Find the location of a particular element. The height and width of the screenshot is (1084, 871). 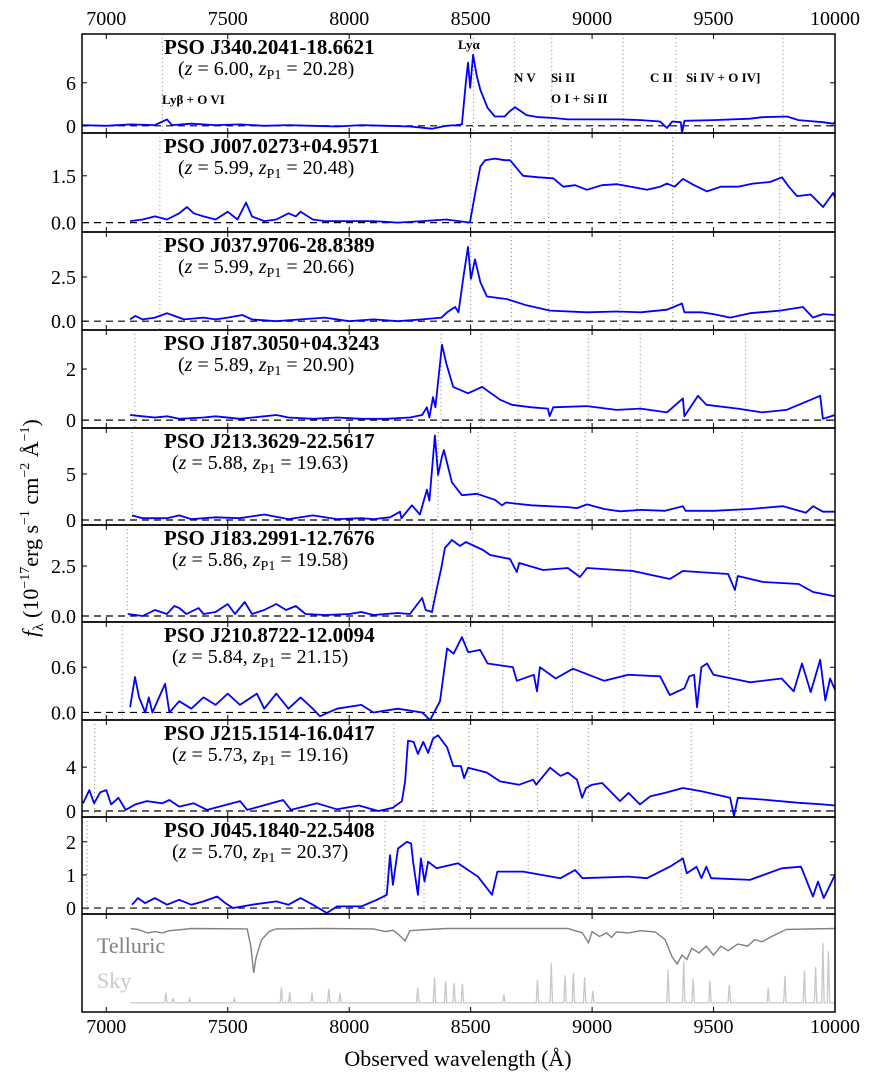

telluric-sky-panel: Telluric Sky is located at coordinates (458, 963).